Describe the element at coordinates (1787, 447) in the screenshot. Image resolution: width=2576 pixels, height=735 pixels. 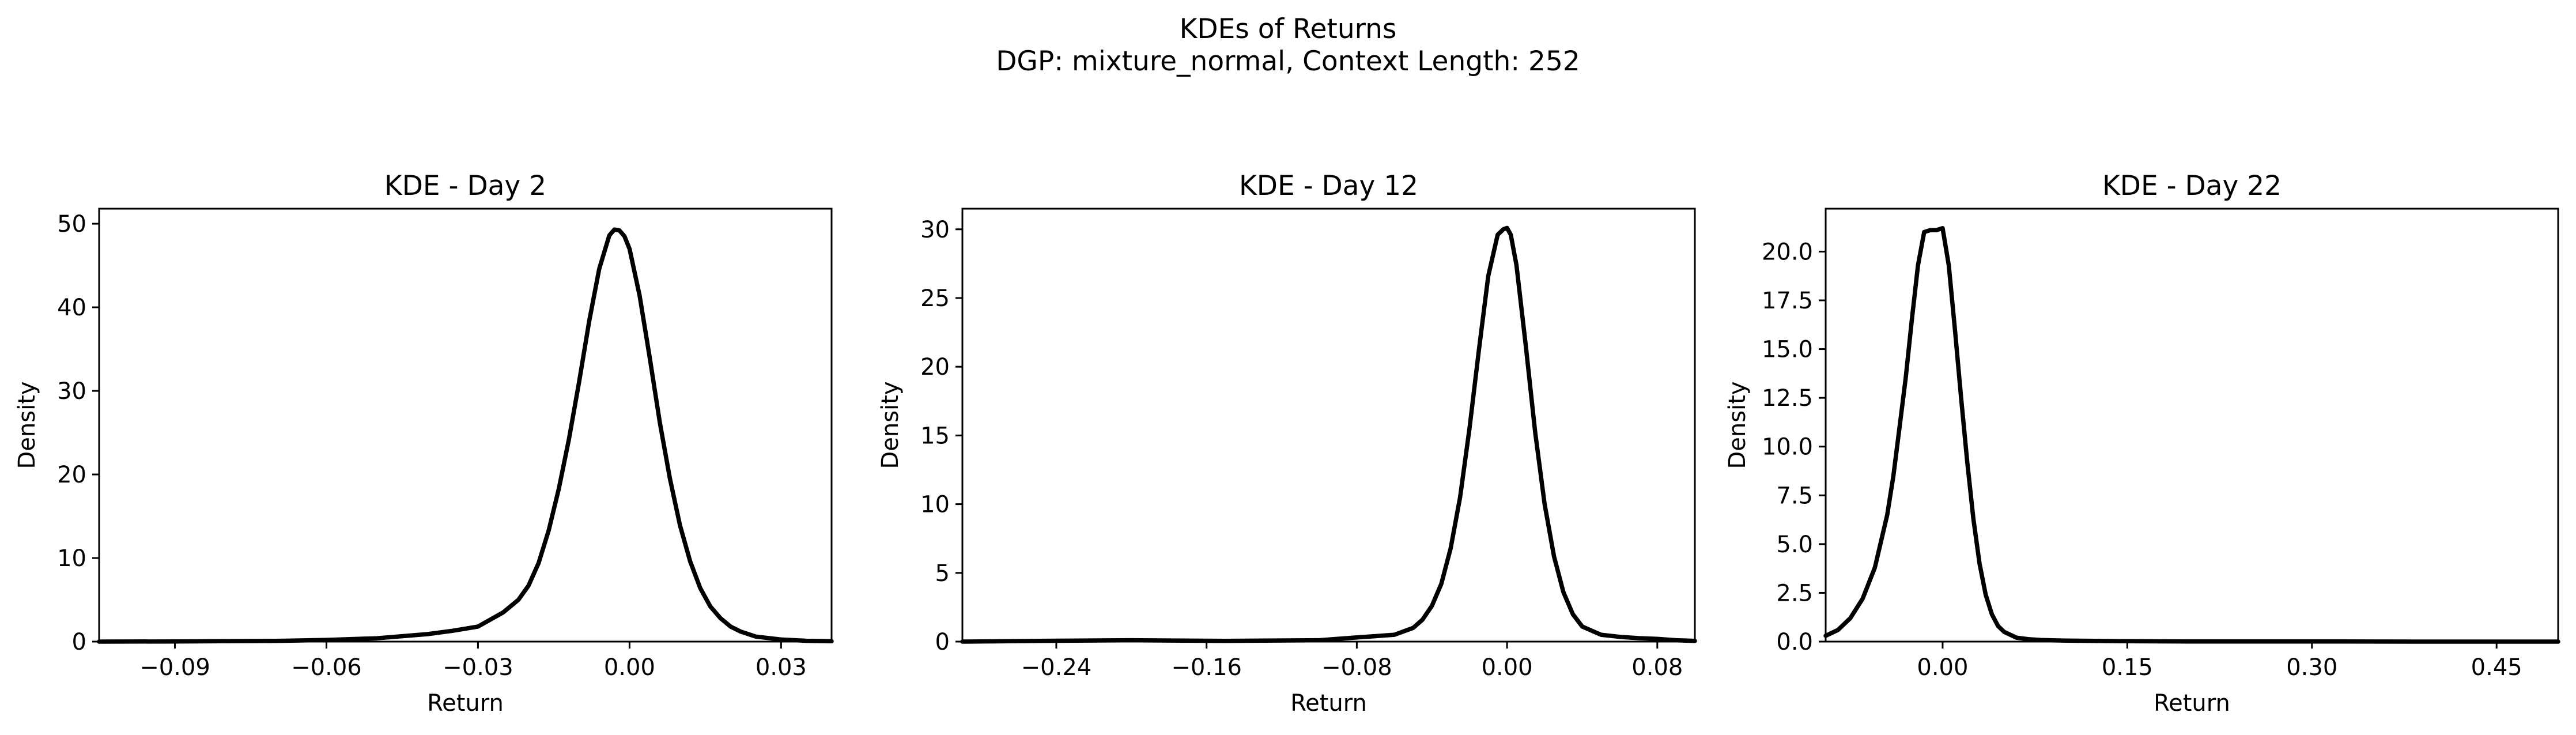
I see `y-tick-label: 10.0` at that location.